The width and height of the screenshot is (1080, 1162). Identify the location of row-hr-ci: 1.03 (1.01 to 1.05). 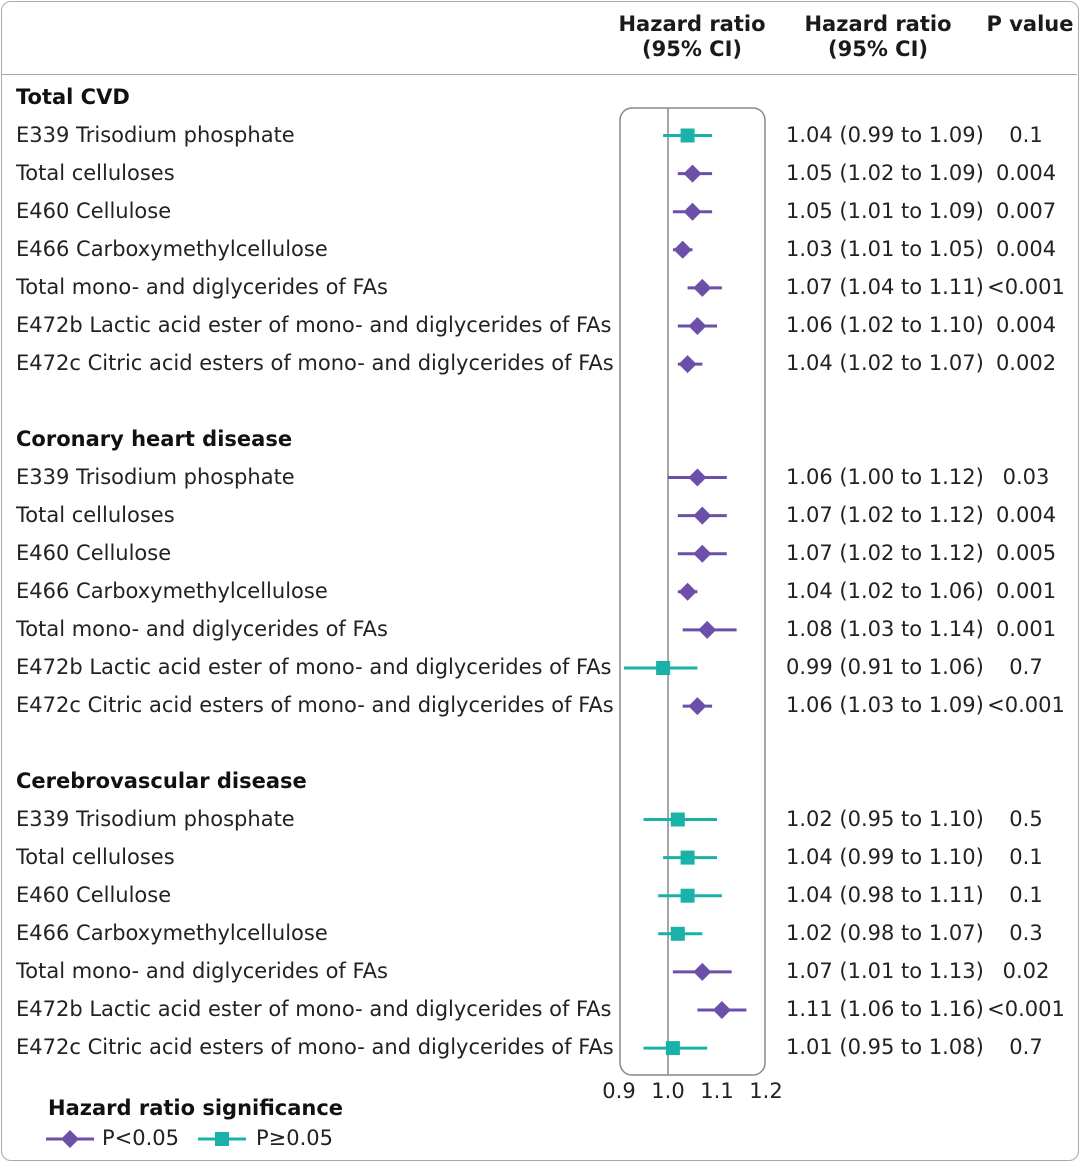
(885, 248).